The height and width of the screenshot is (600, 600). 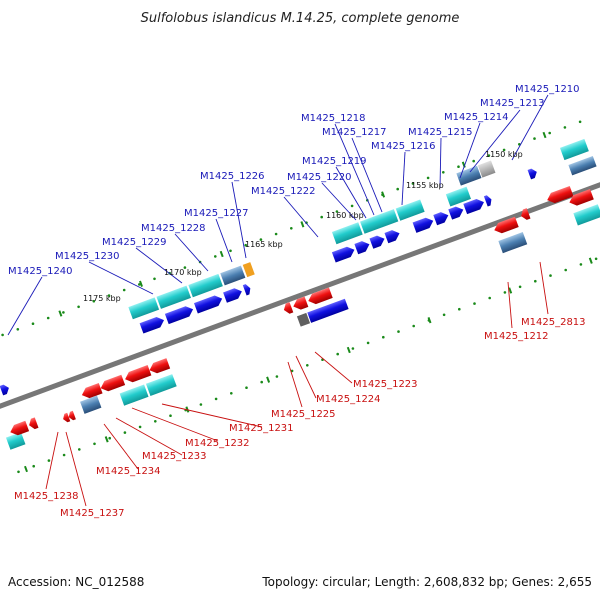 I want to click on gene-label: M1425_1226, so click(x=232, y=176).